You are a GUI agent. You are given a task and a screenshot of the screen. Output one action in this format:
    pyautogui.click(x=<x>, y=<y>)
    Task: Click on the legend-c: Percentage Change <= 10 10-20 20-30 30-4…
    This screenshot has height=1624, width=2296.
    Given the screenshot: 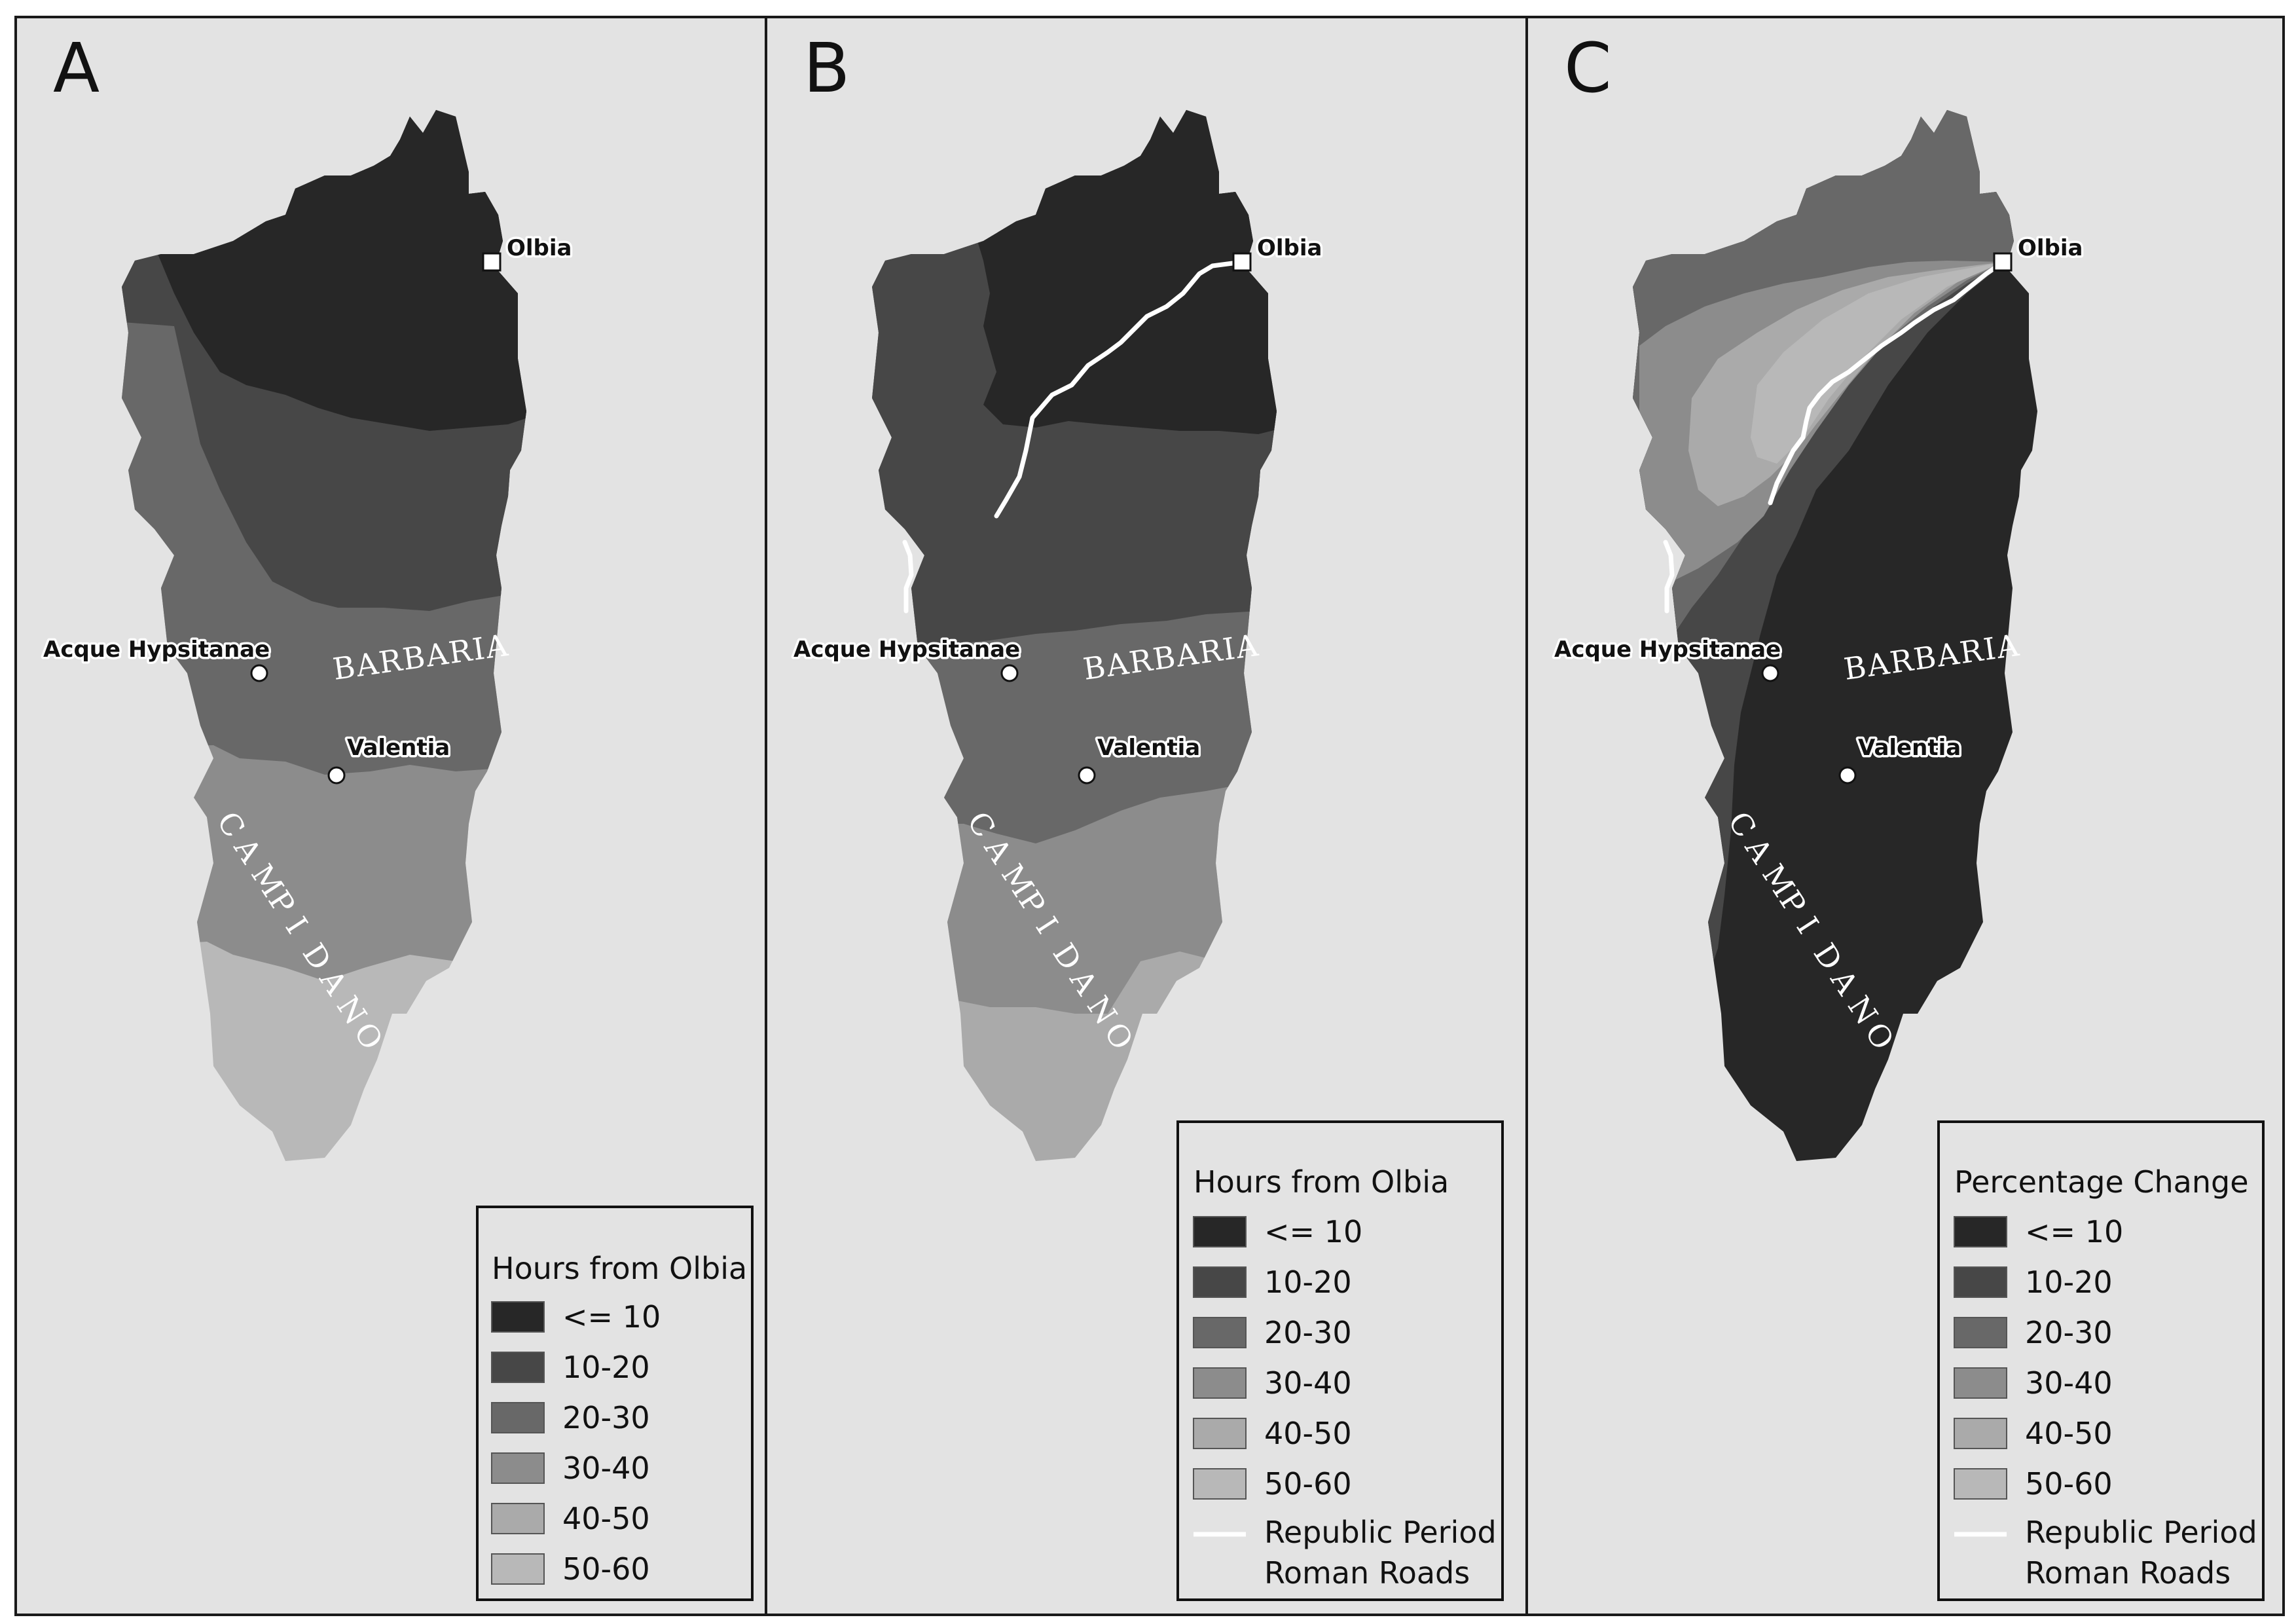 What is the action you would take?
    pyautogui.click(x=2101, y=1360)
    